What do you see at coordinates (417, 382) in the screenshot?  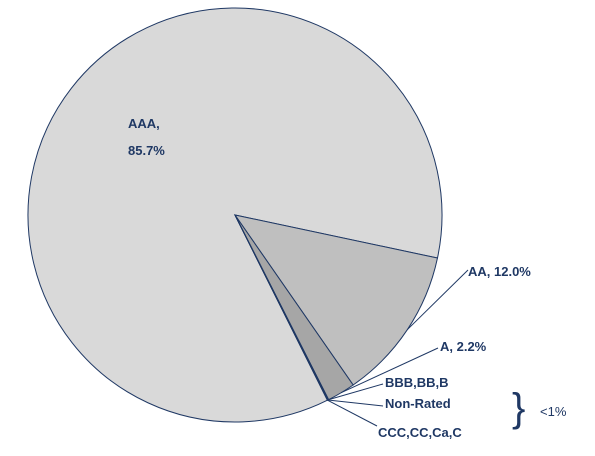 I see `data-label: BBB,BB,B` at bounding box center [417, 382].